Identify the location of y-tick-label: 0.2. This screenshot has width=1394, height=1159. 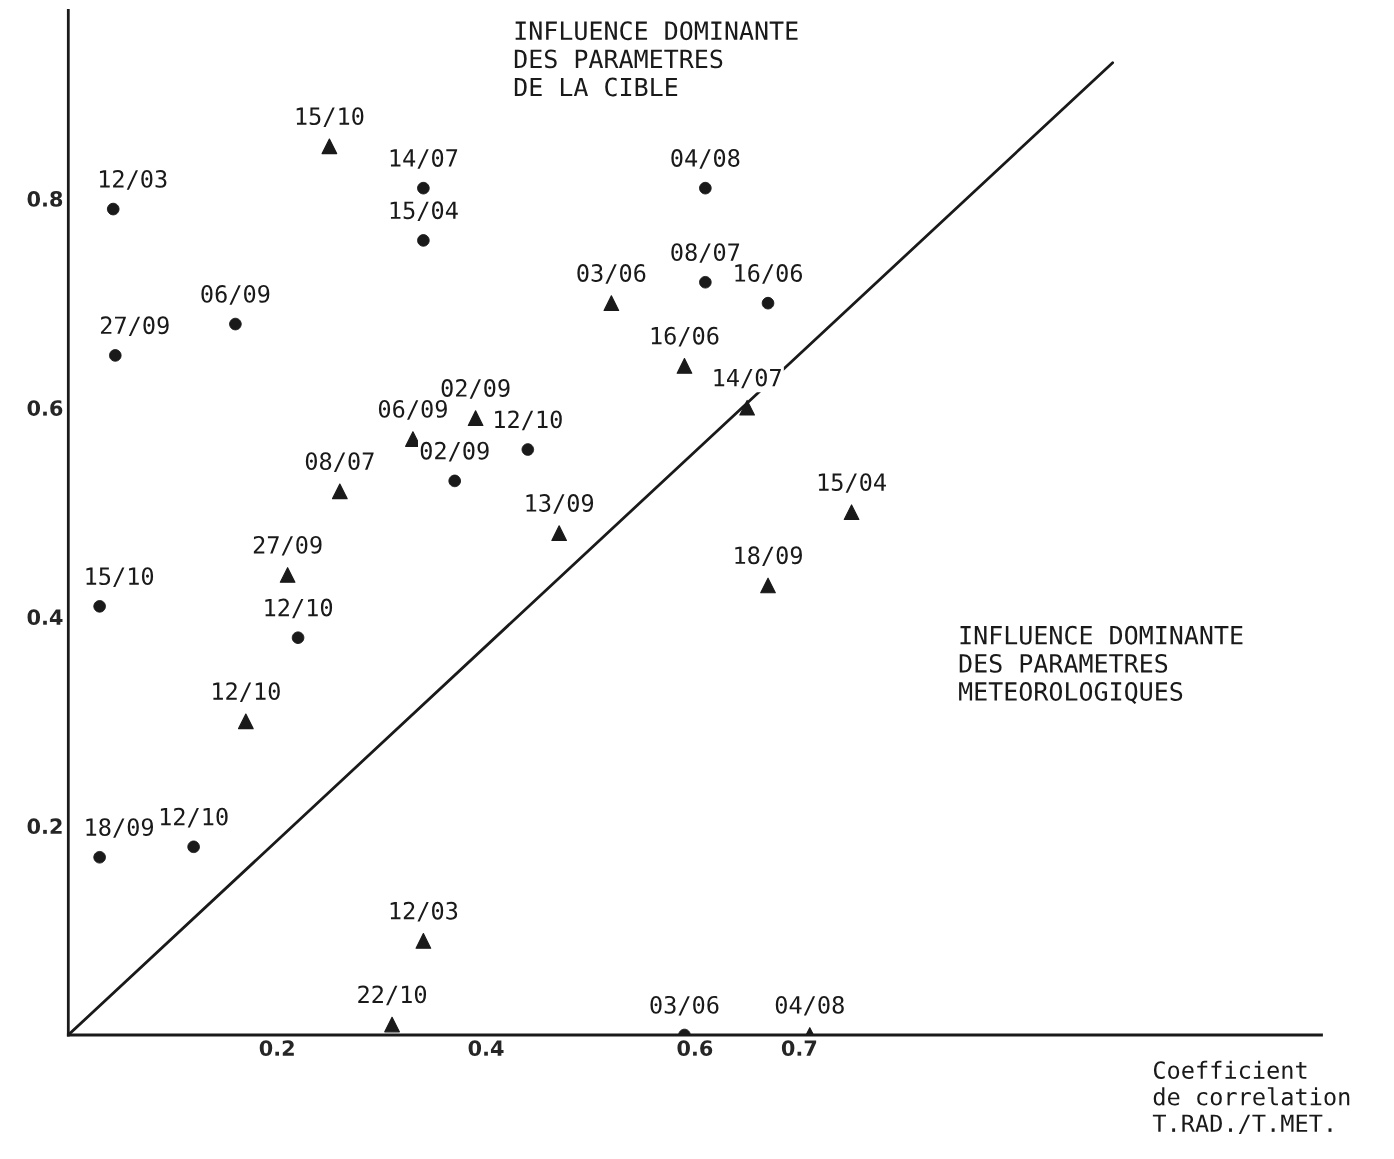
(44, 826).